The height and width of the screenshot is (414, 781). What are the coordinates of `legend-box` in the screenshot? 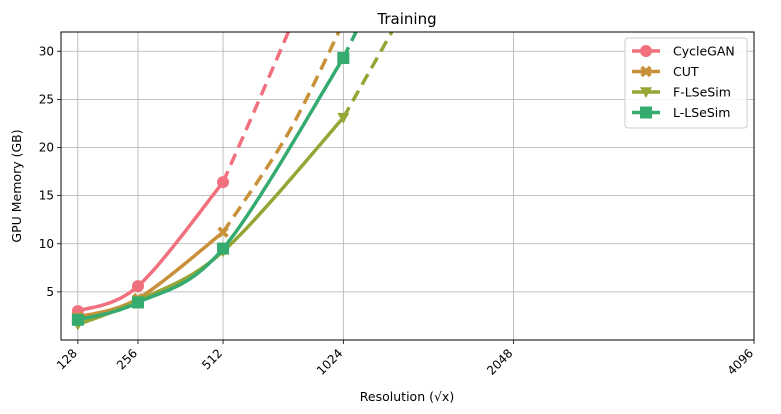 It's located at (686, 83).